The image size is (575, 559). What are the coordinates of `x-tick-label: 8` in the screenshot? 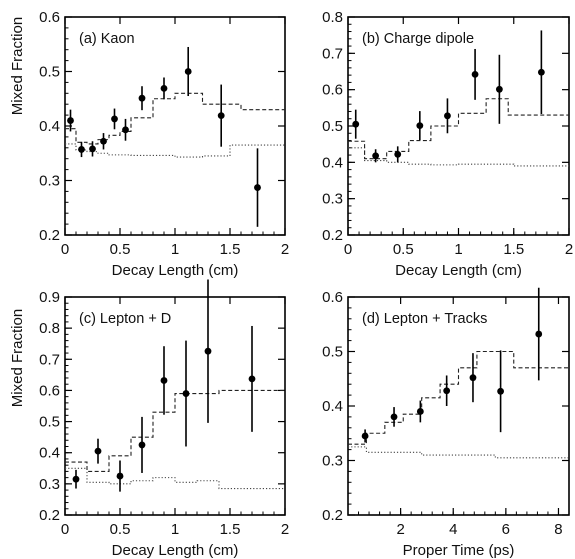 It's located at (558, 529).